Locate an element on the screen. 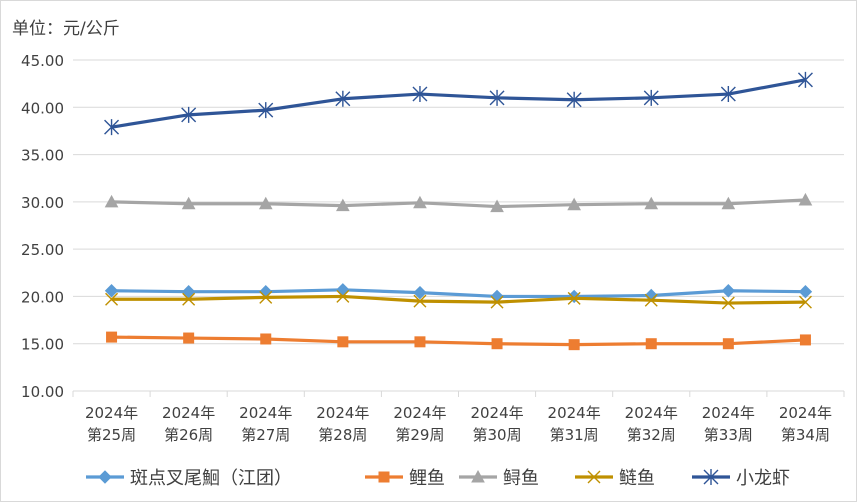 The width and height of the screenshot is (857, 503). legend-label: 鲢鱼 is located at coordinates (637, 478).